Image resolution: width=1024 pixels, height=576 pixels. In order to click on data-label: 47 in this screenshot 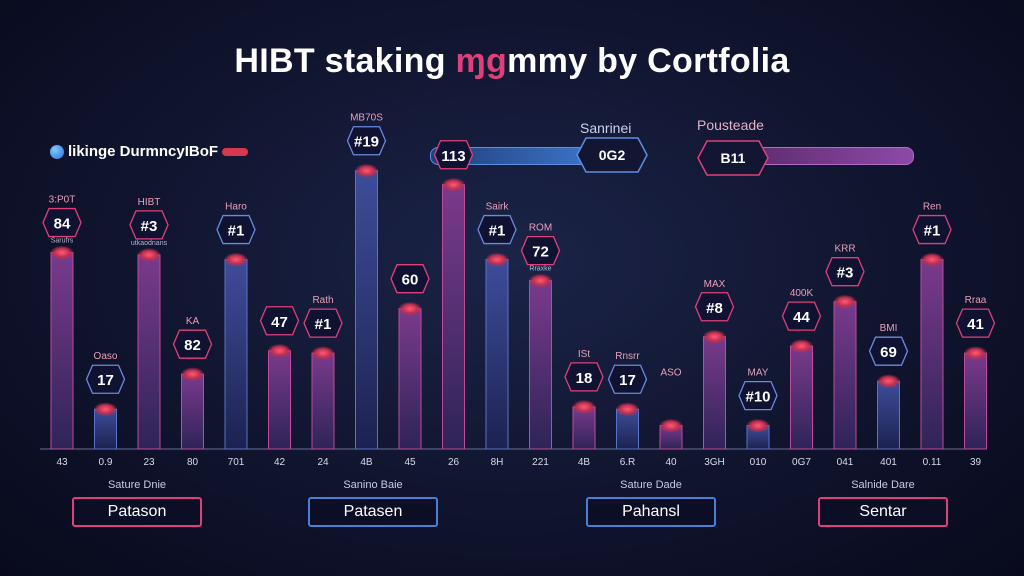, I will do `click(279, 322)`.